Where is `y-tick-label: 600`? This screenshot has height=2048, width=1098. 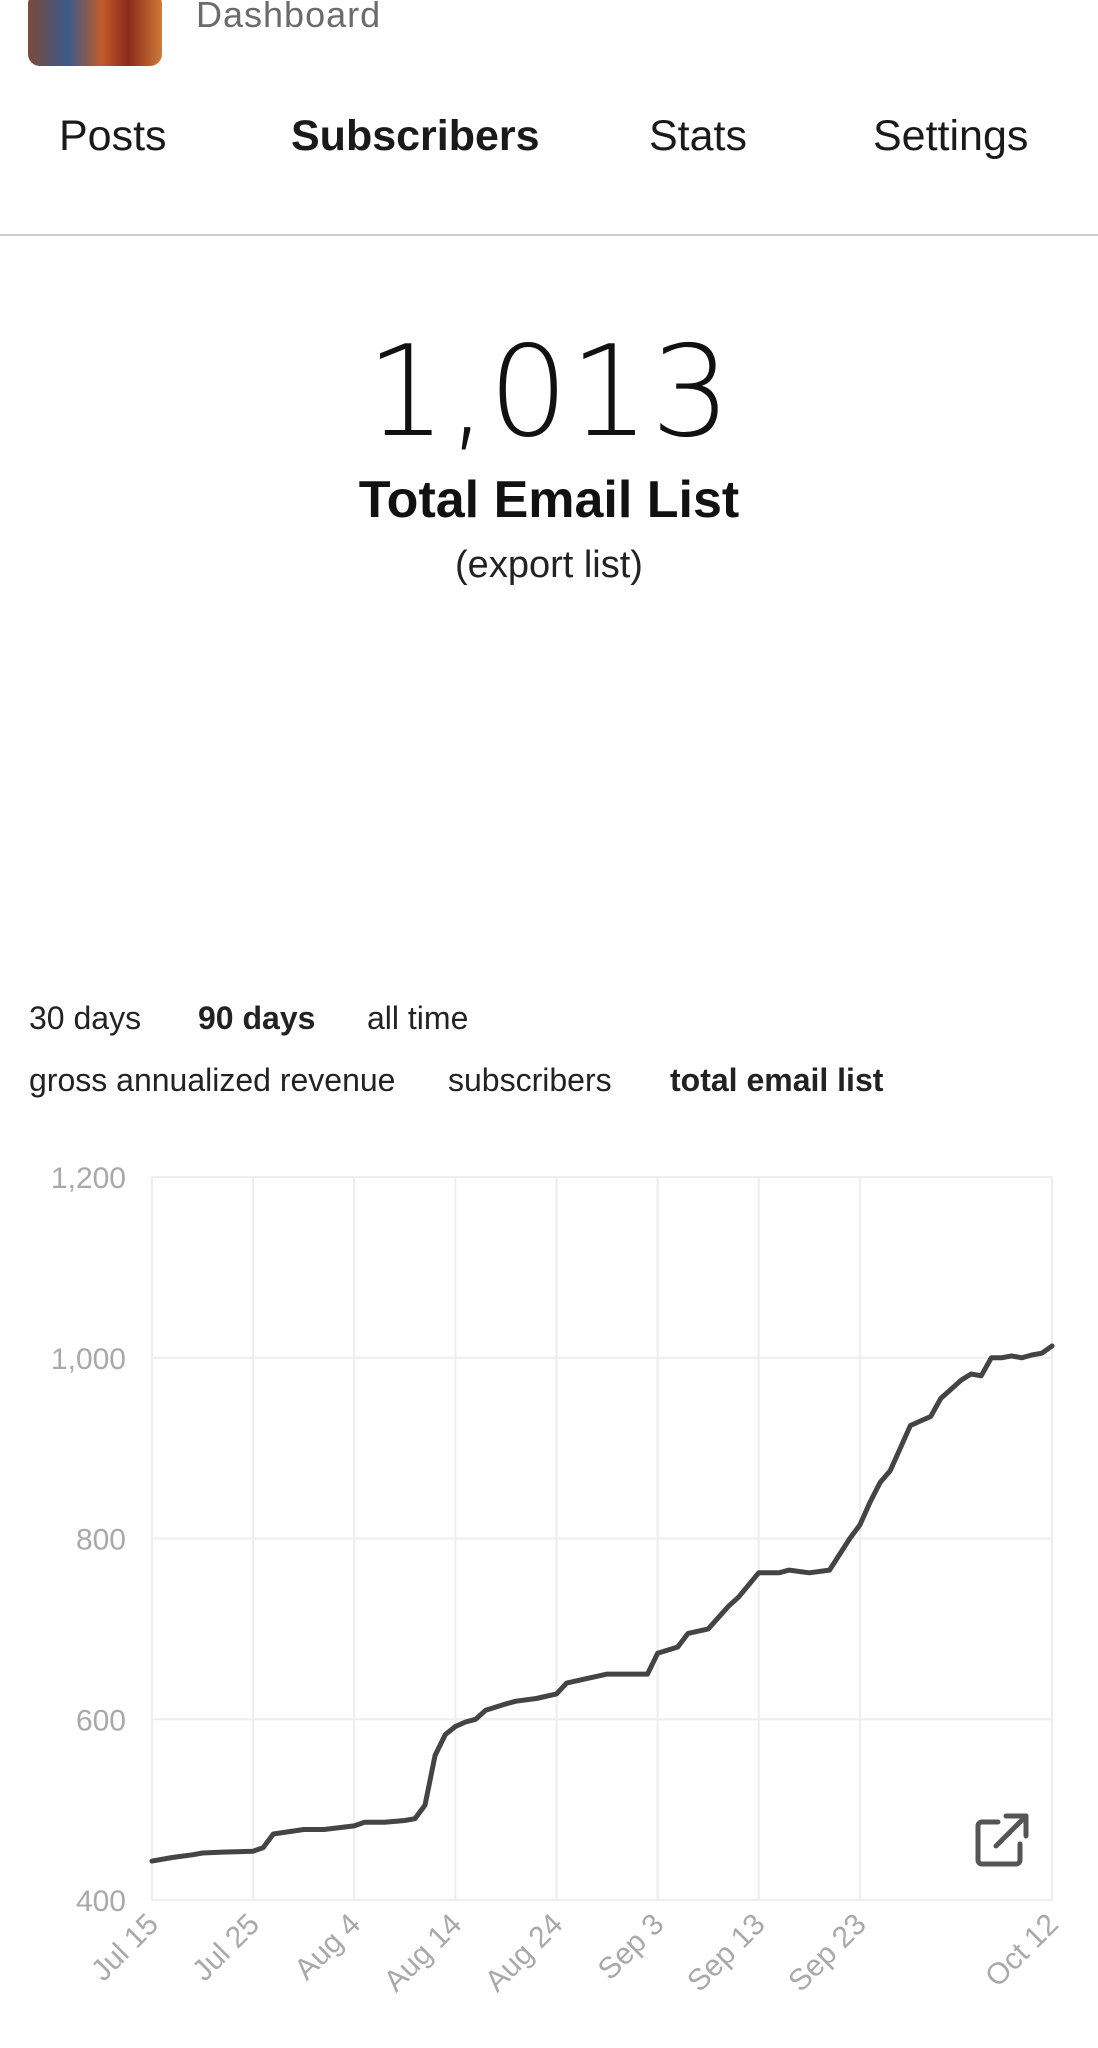 y-tick-label: 600 is located at coordinates (101, 1720).